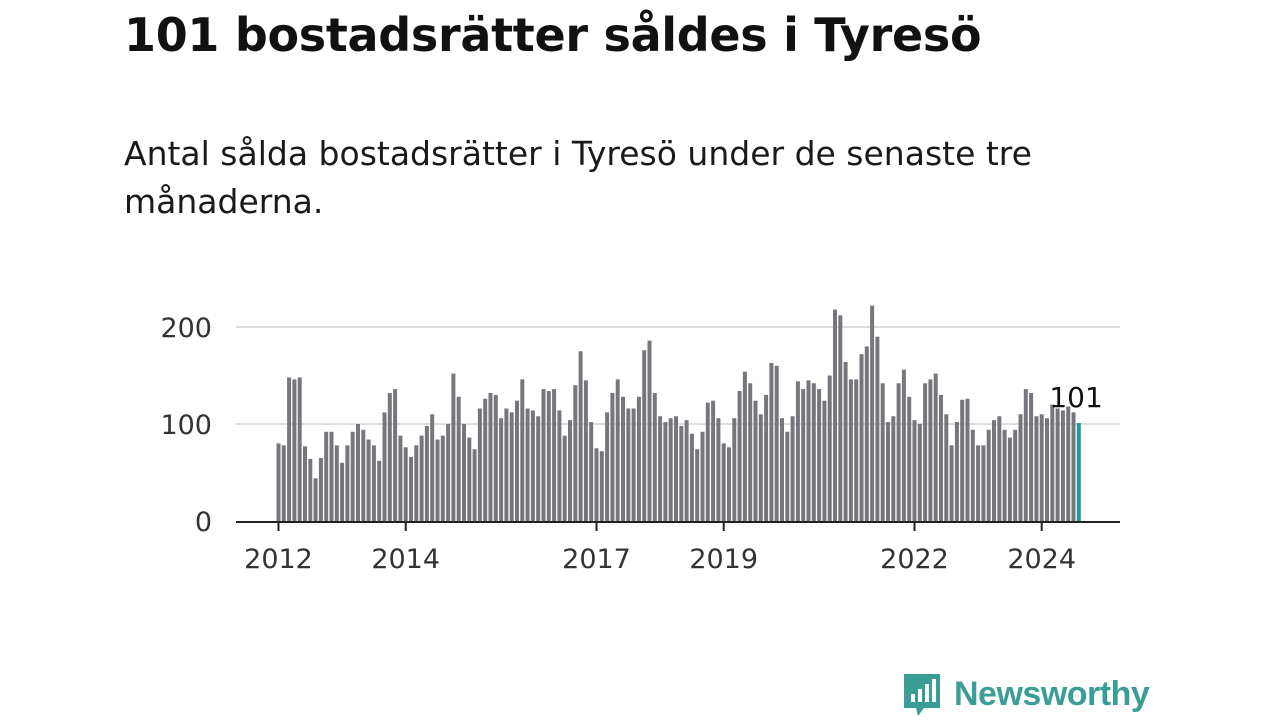 This screenshot has width=1280, height=720. What do you see at coordinates (405, 559) in the screenshot?
I see `x-tick-label: 2014` at bounding box center [405, 559].